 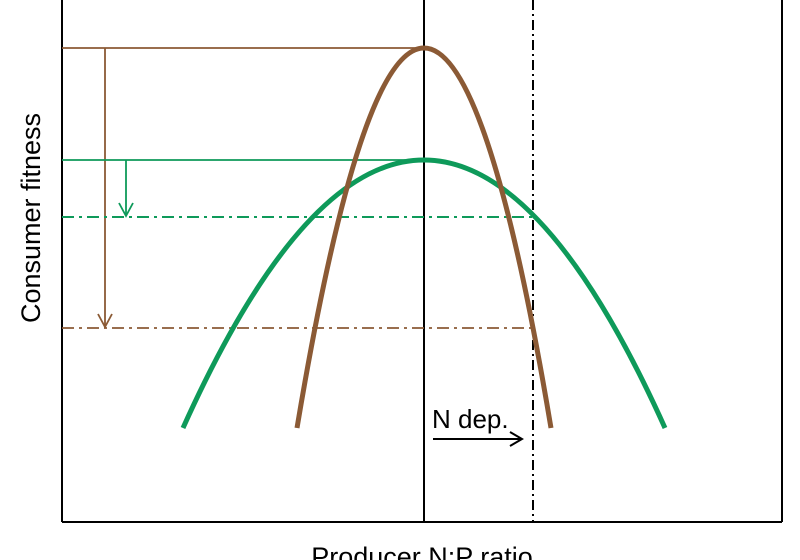 I want to click on brown-arrowhead, so click(x=105, y=321).